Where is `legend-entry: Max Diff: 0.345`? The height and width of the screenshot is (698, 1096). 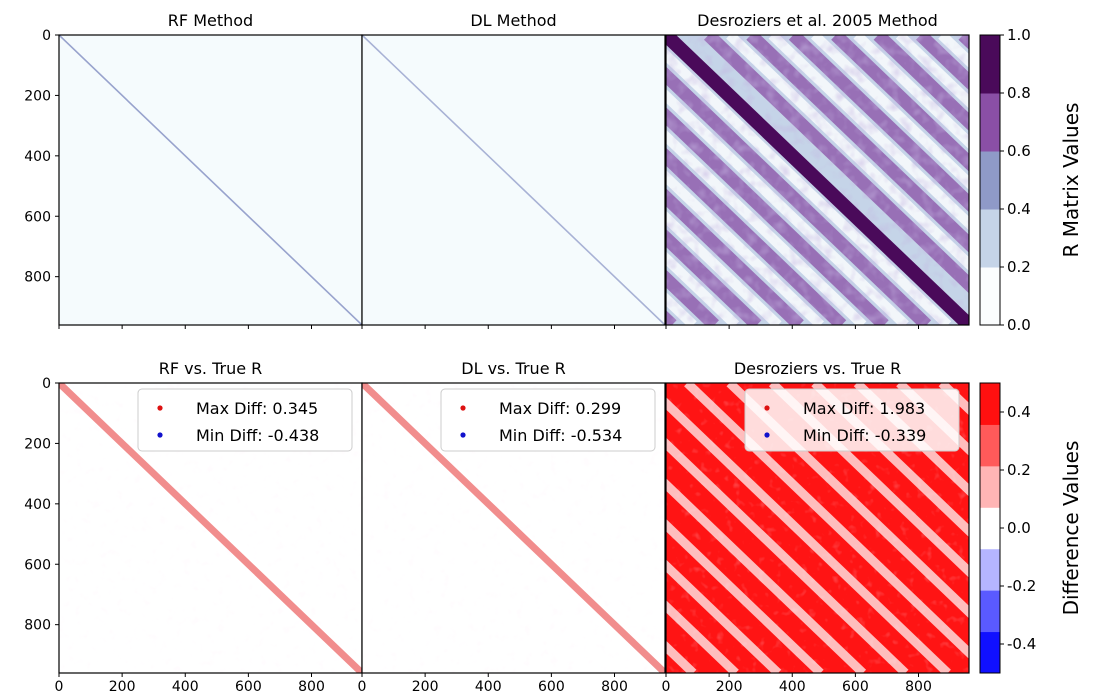 legend-entry: Max Diff: 0.345 is located at coordinates (257, 408).